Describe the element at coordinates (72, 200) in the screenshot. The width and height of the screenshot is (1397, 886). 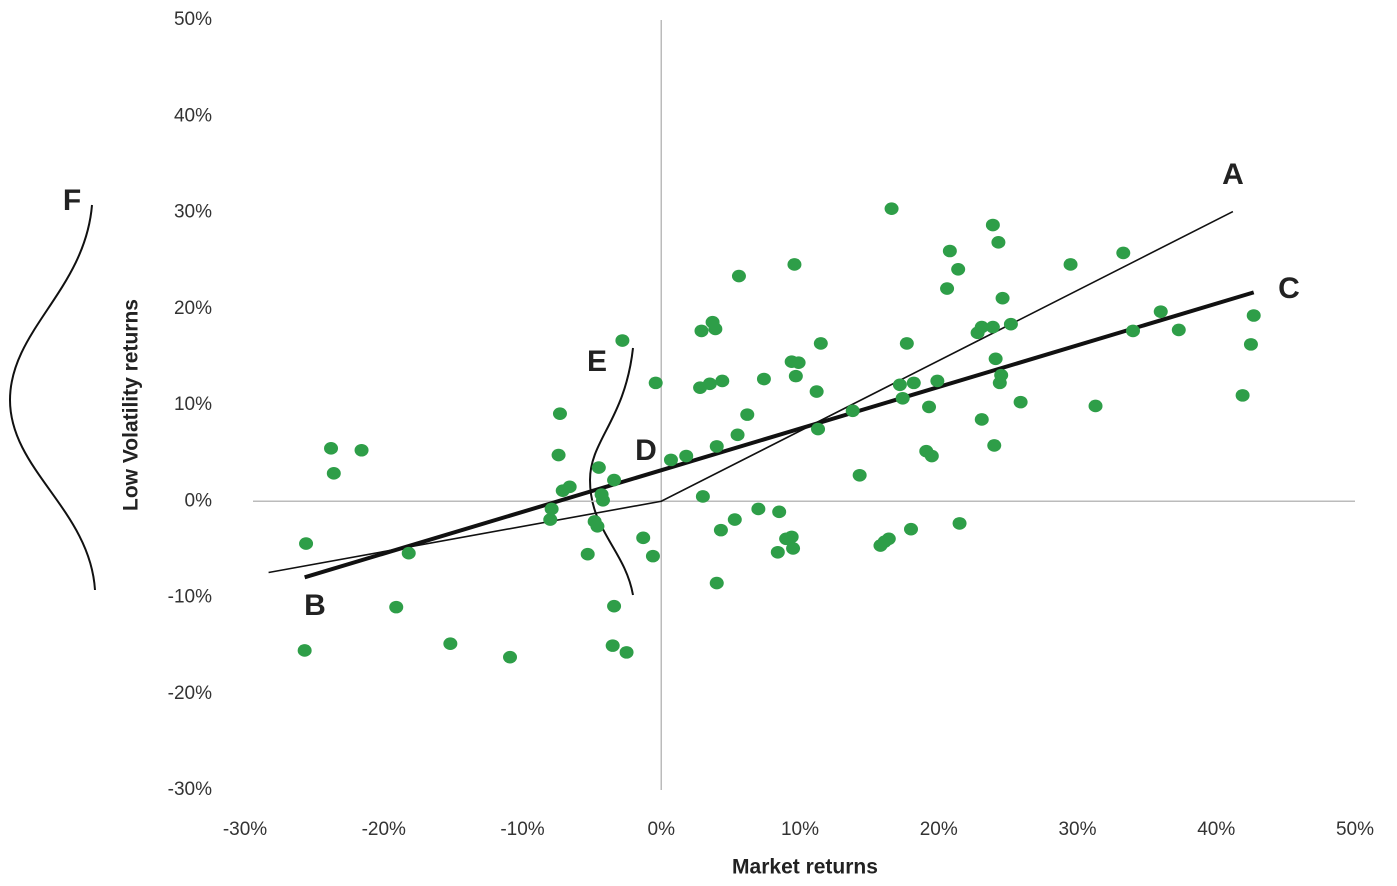
I see `annotation: F` at that location.